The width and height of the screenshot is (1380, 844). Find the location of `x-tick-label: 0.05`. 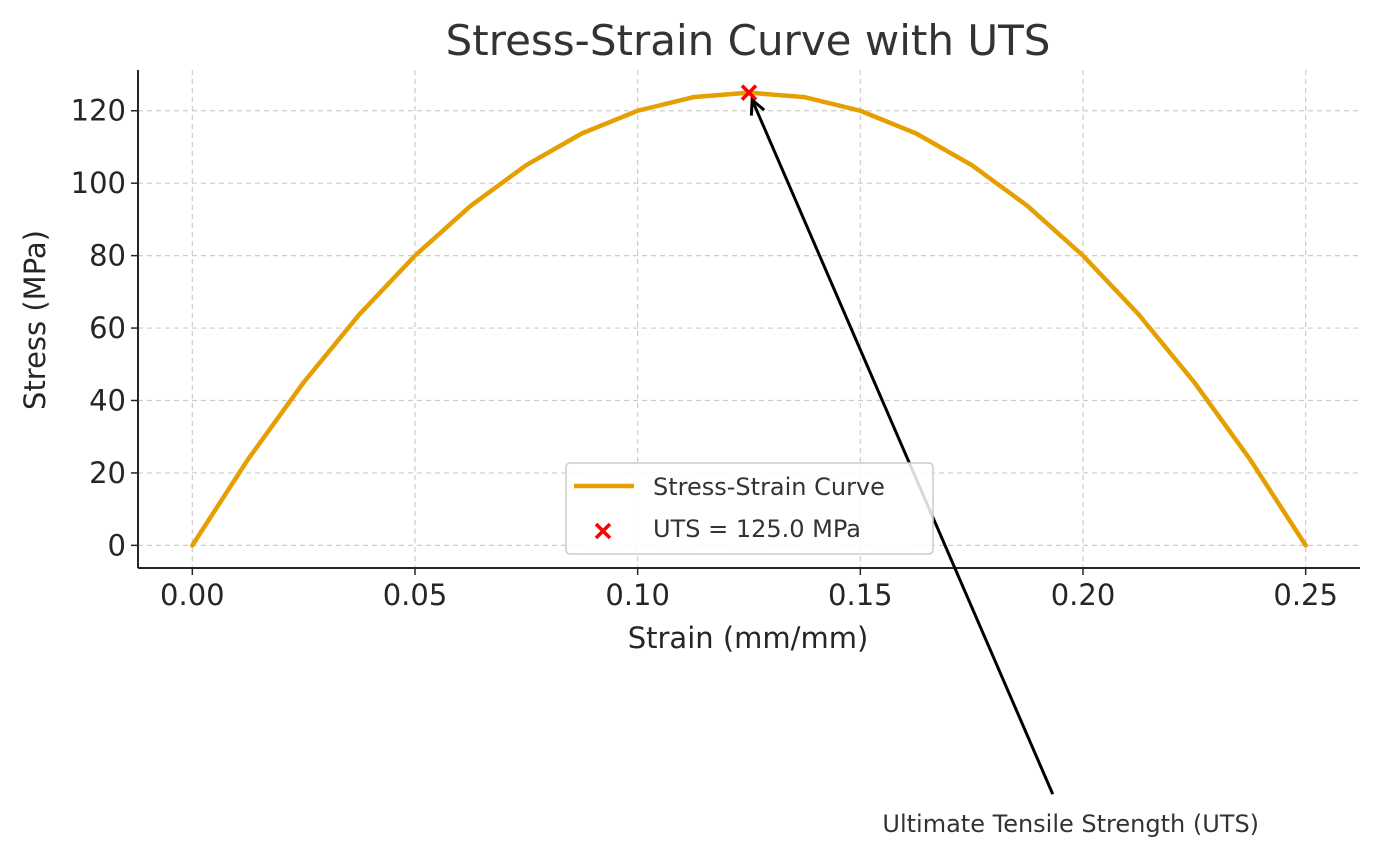

x-tick-label: 0.05 is located at coordinates (415, 595).